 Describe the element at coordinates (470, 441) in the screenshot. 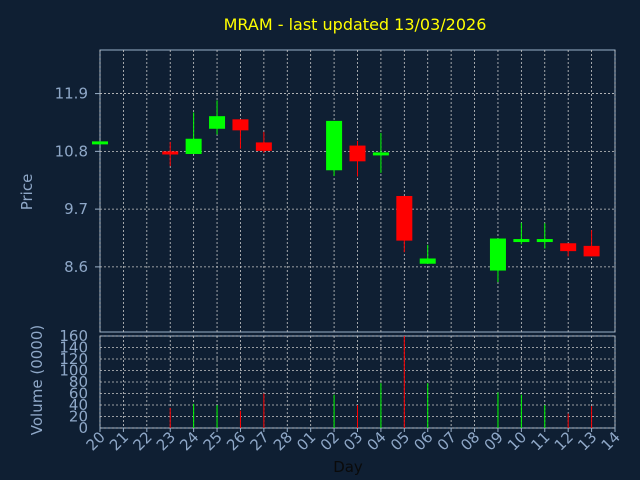

I see `x-tick-label: 08` at that location.